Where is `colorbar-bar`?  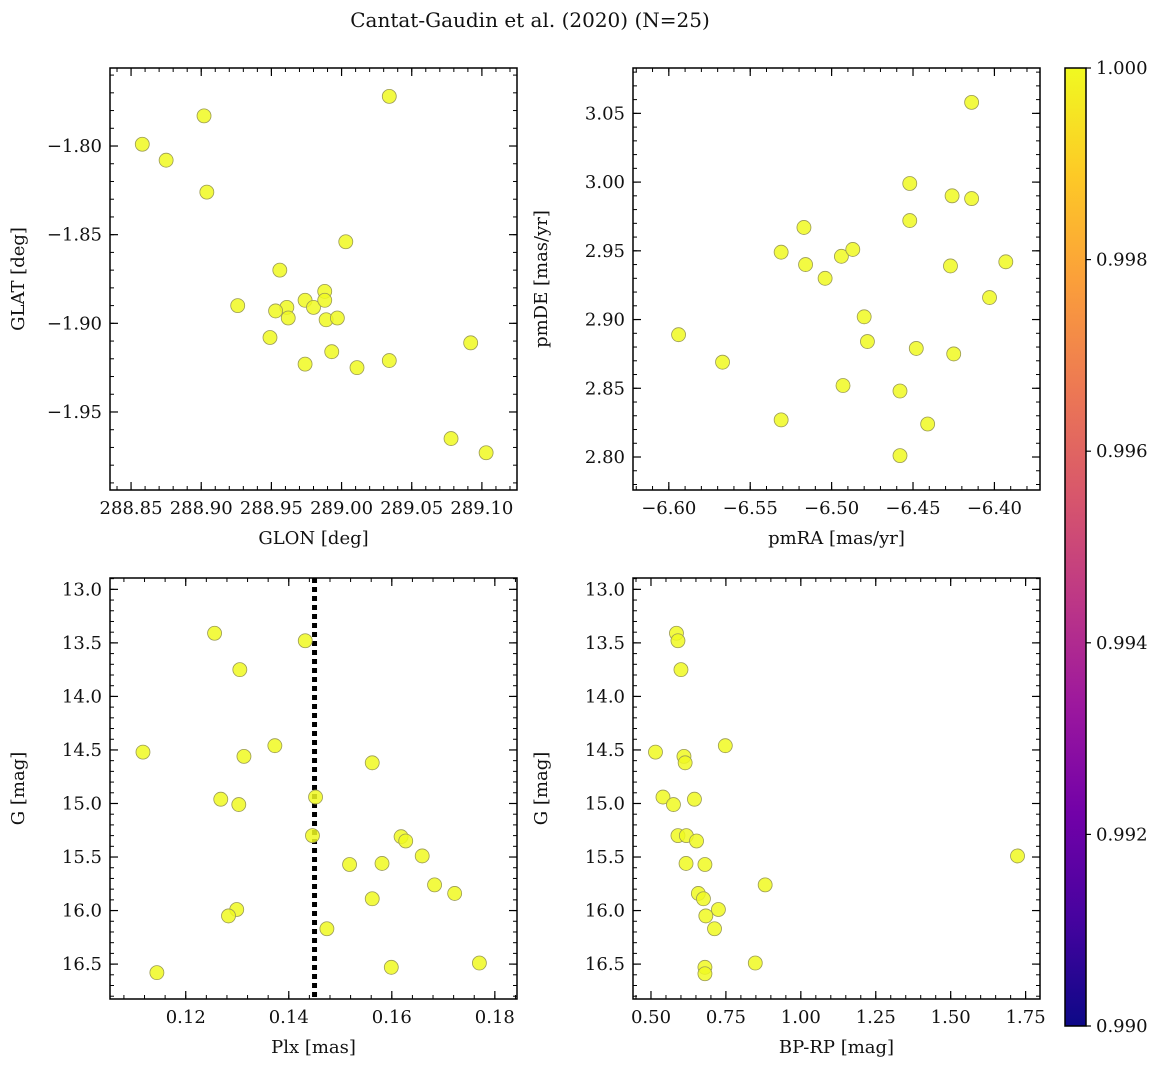
colorbar-bar is located at coordinates (1075, 547).